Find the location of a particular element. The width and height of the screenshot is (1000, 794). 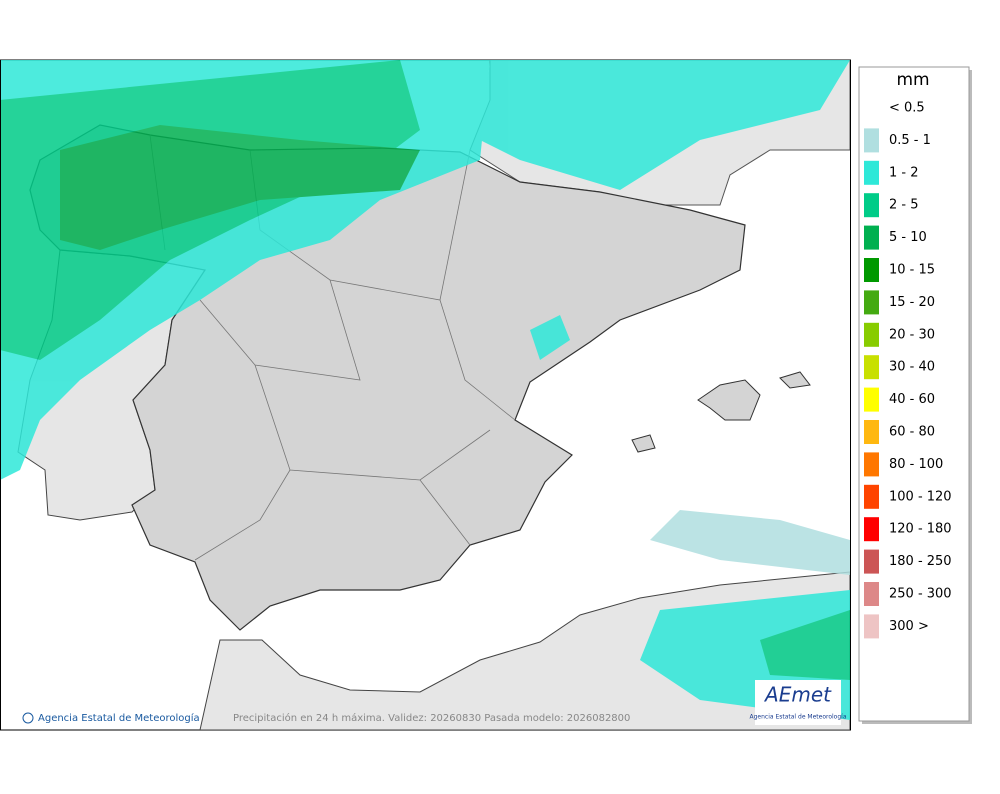

ibiza is located at coordinates (643, 443).